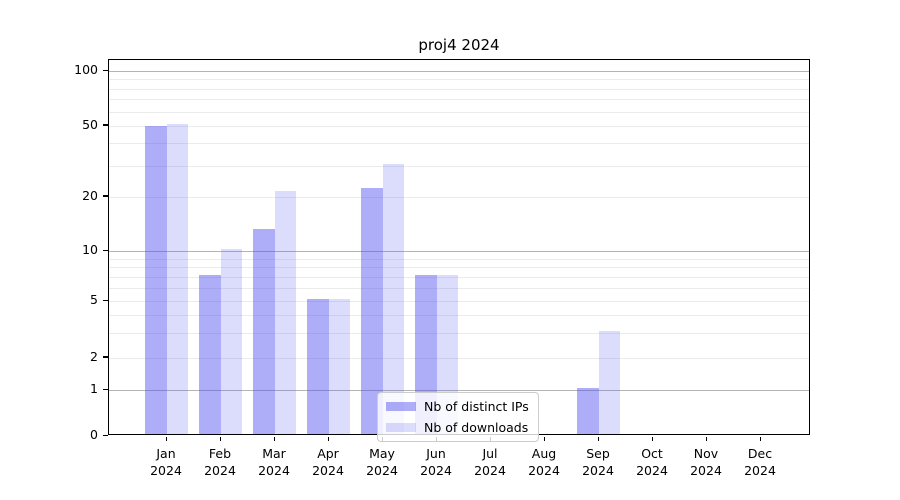 The height and width of the screenshot is (500, 900). I want to click on legend-item-distinct-ips: Nb of distinct IPs, so click(457, 406).